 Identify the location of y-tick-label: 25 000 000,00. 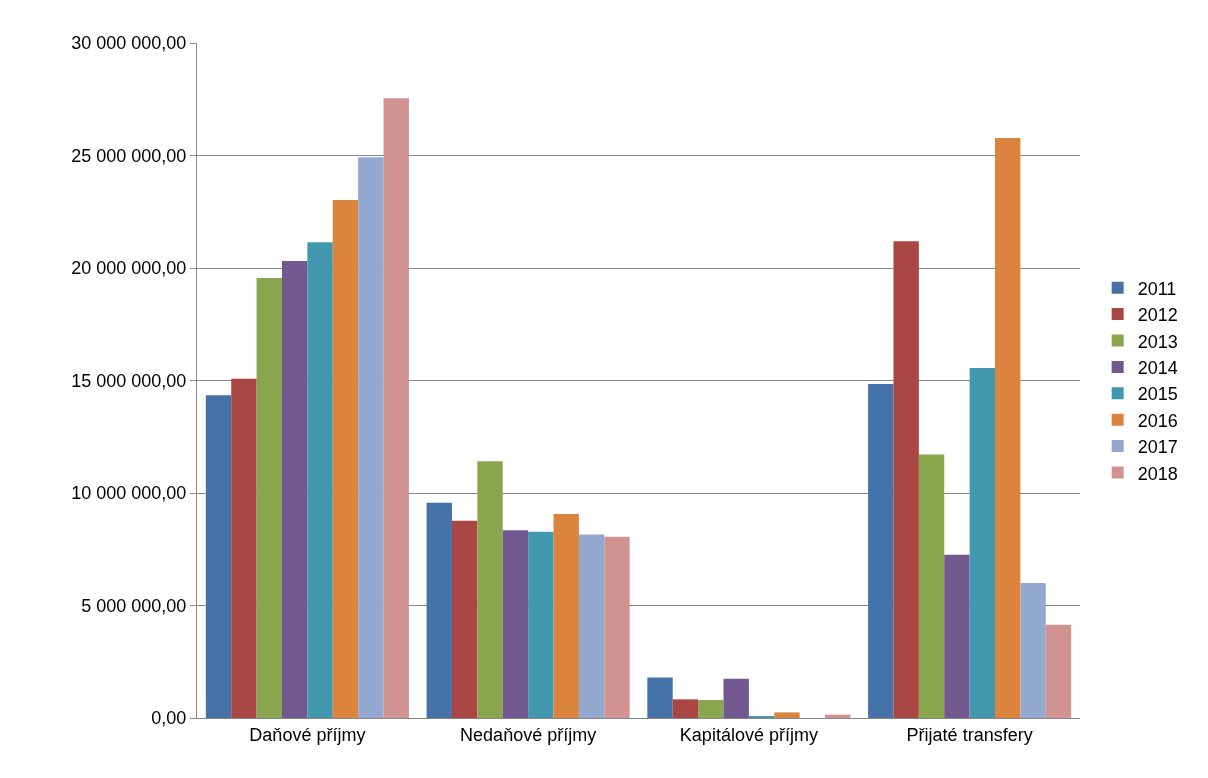
(129, 155).